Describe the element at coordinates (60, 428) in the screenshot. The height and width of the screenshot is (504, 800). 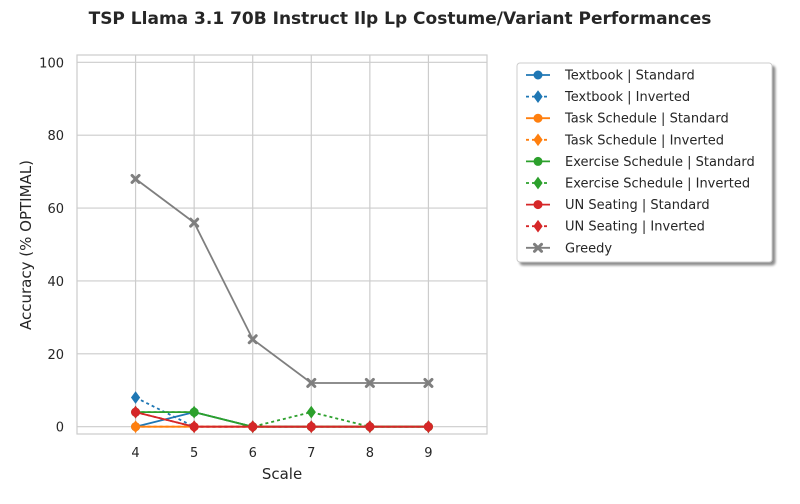
I see `y-tick-label: 0` at that location.